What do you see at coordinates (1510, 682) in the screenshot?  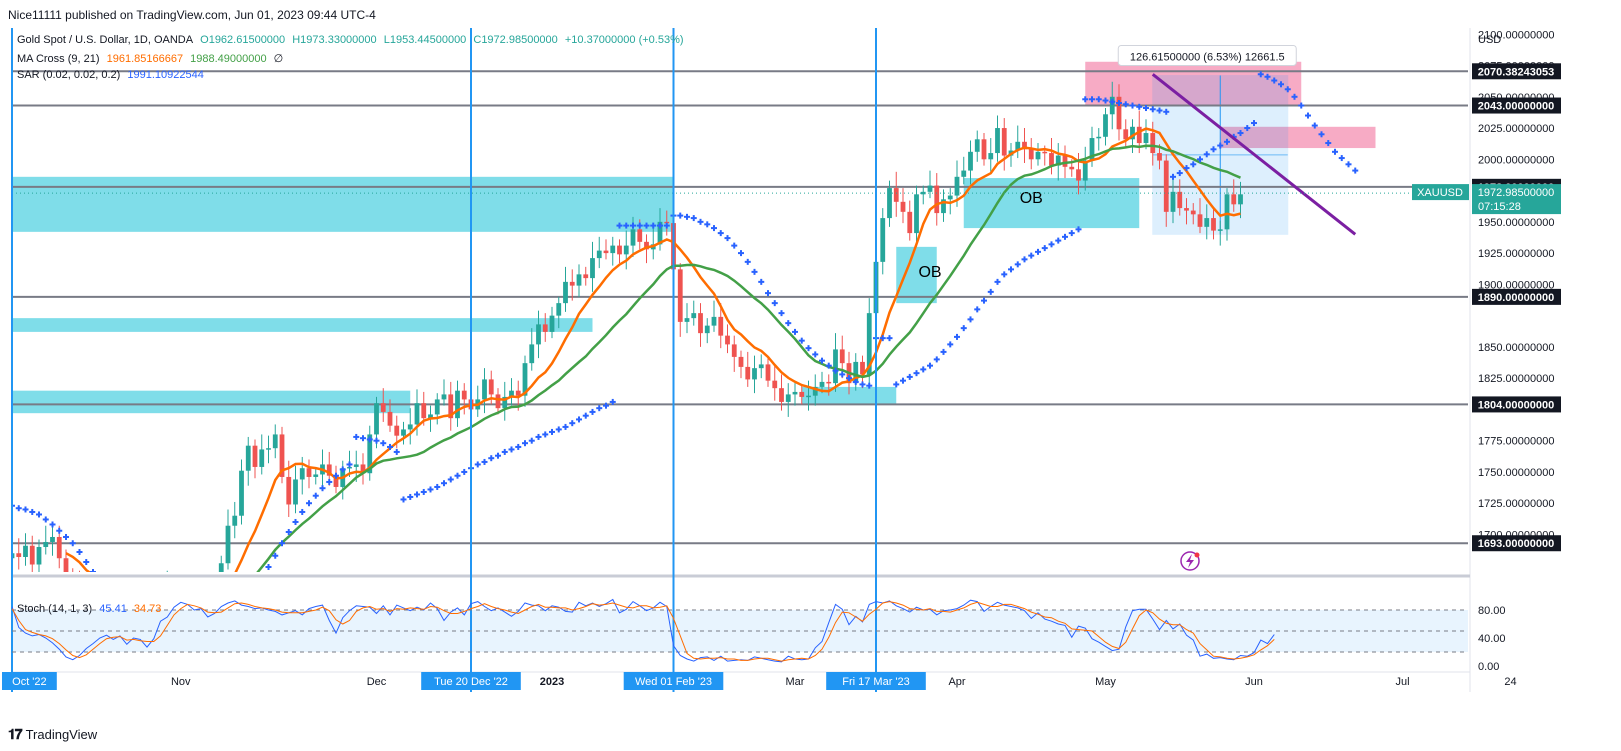 I see `time-tick-label: 24` at bounding box center [1510, 682].